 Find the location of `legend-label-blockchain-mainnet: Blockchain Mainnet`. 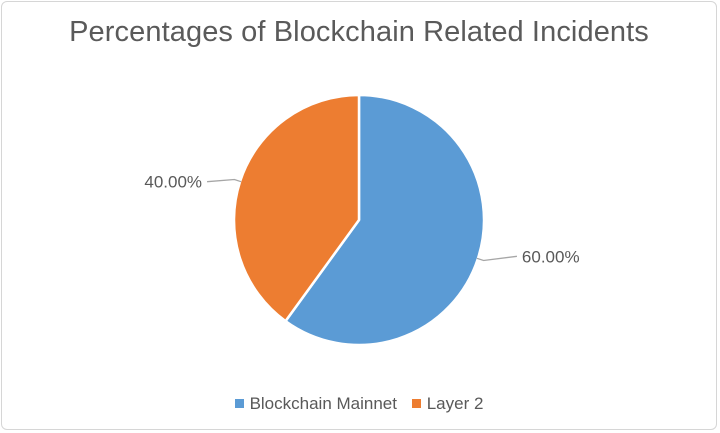

legend-label-blockchain-mainnet: Blockchain Mainnet is located at coordinates (323, 403).